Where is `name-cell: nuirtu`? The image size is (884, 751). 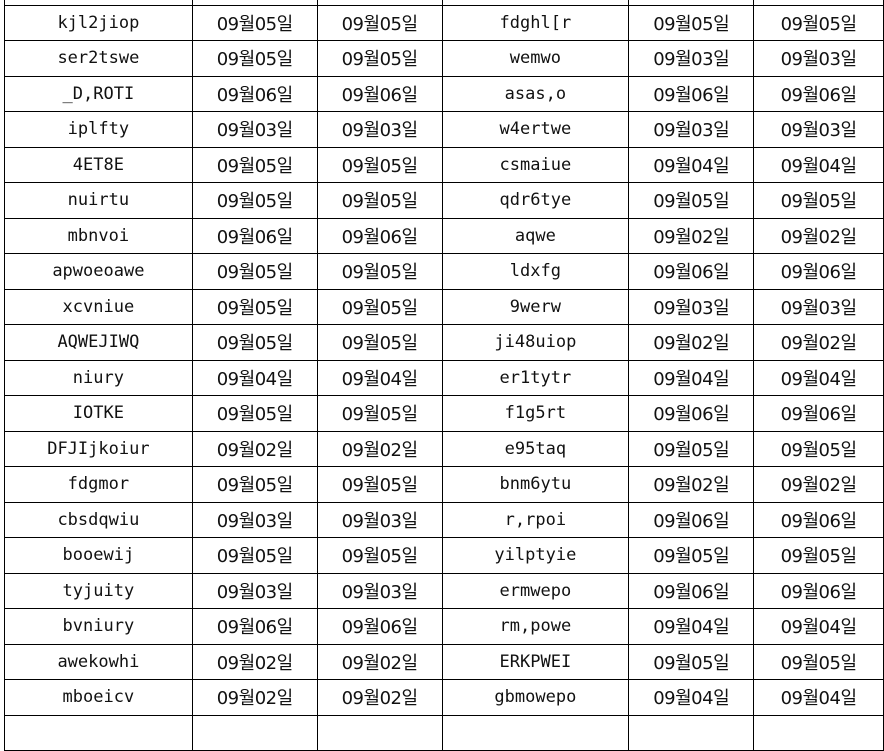
name-cell: nuirtu is located at coordinates (98, 200).